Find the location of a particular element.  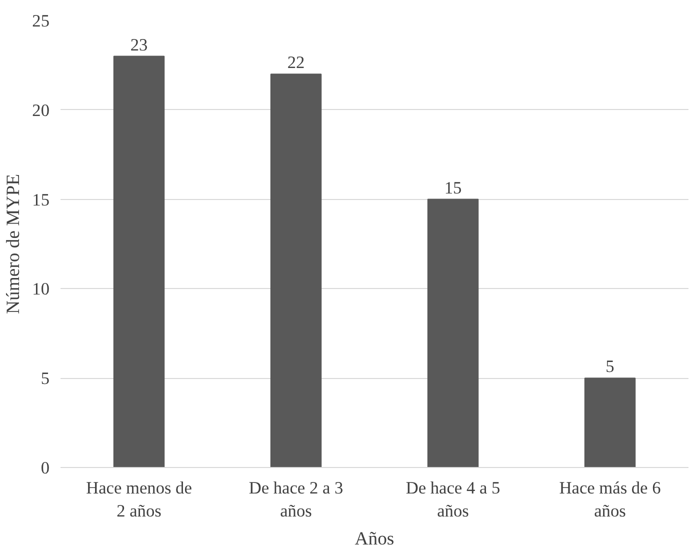

x-axis-title: Años is located at coordinates (374, 539).